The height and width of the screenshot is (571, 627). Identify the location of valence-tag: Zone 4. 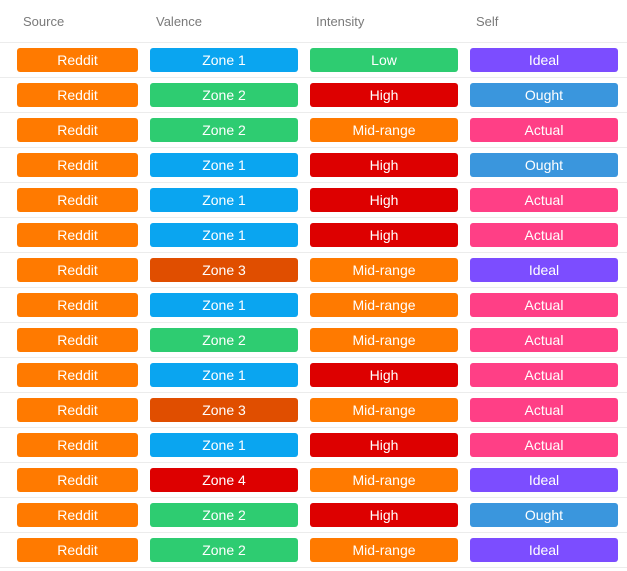
(224, 480).